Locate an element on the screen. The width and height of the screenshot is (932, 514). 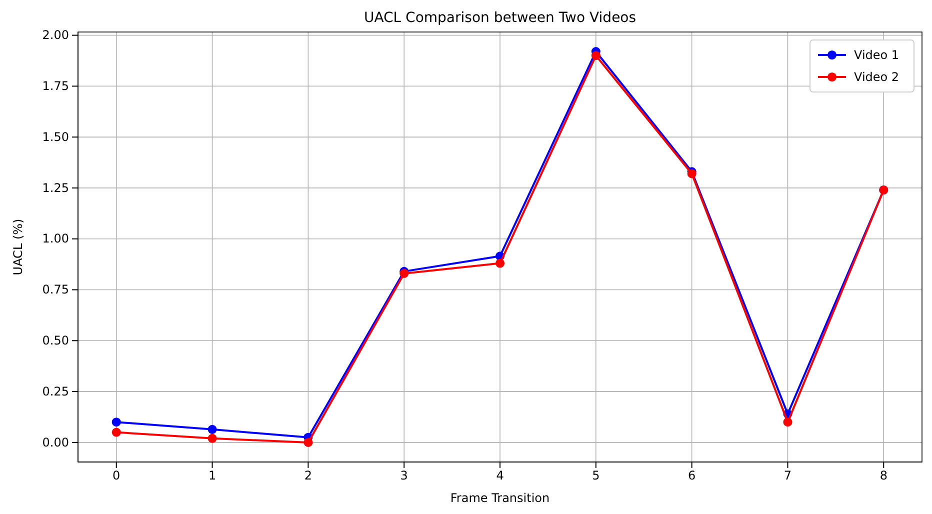
x-tick-label: 1 is located at coordinates (212, 475).